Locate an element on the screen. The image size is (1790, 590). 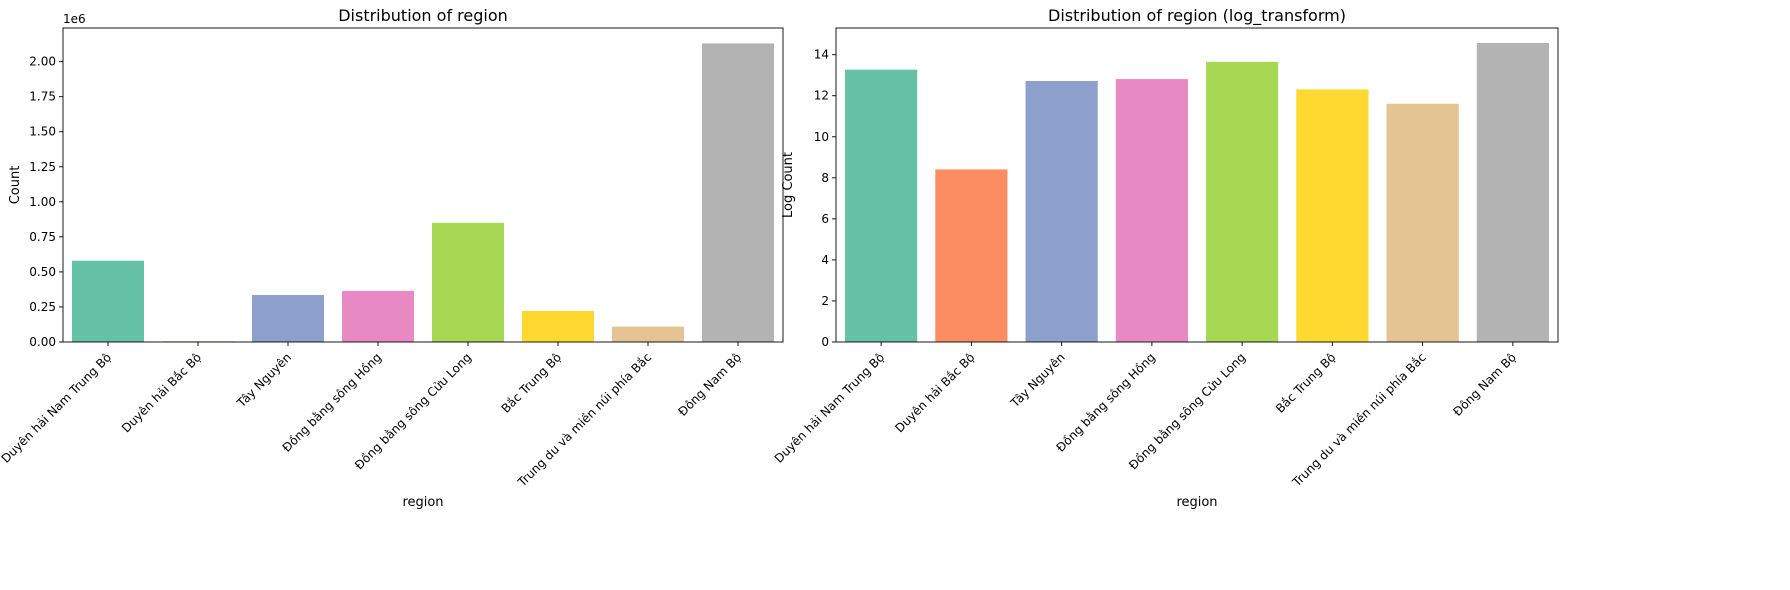
y-tick-label-3: 6 is located at coordinates (825, 219).